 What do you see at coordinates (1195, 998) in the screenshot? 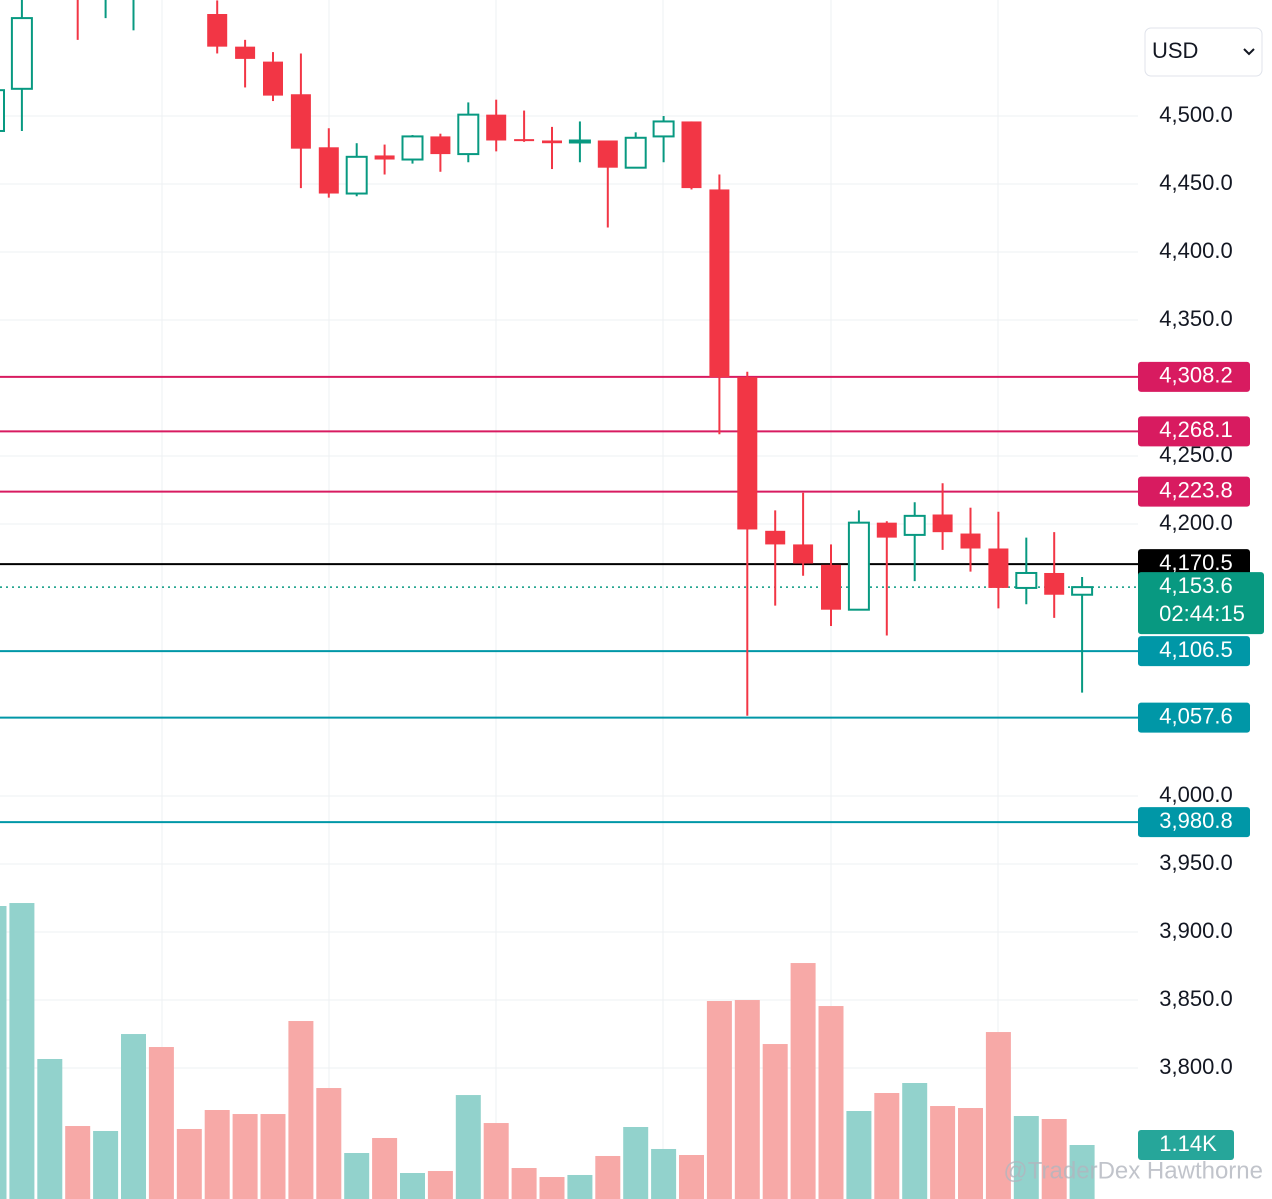
I see `y-tick-label: 3,850.0` at bounding box center [1195, 998].